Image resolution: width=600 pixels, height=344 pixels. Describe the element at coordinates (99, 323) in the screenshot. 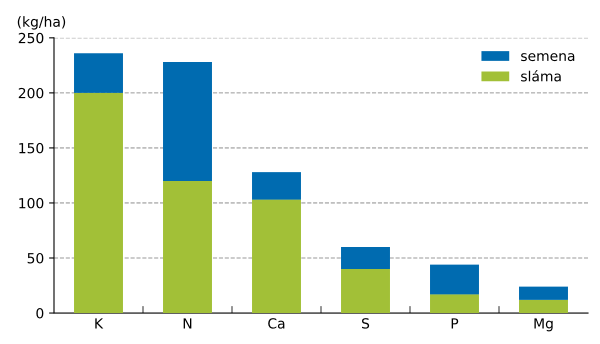

I see `x-tick-label: K` at that location.